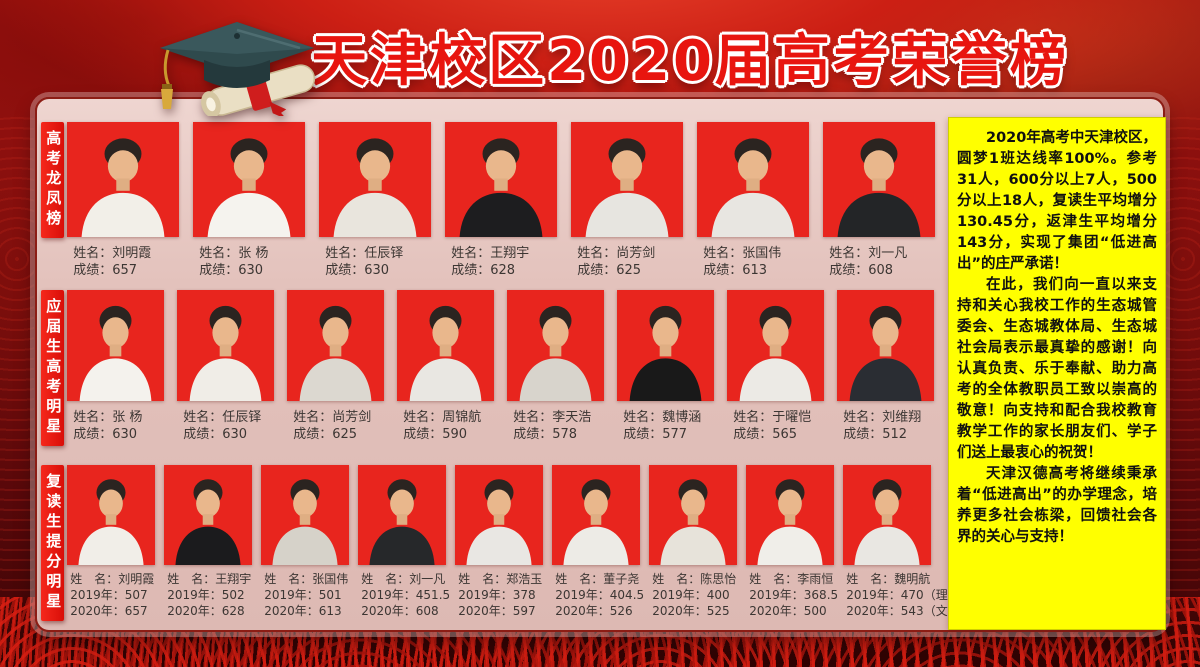  I want to click on student-info: 姓名：张 杨成绩：630, so click(249, 262).